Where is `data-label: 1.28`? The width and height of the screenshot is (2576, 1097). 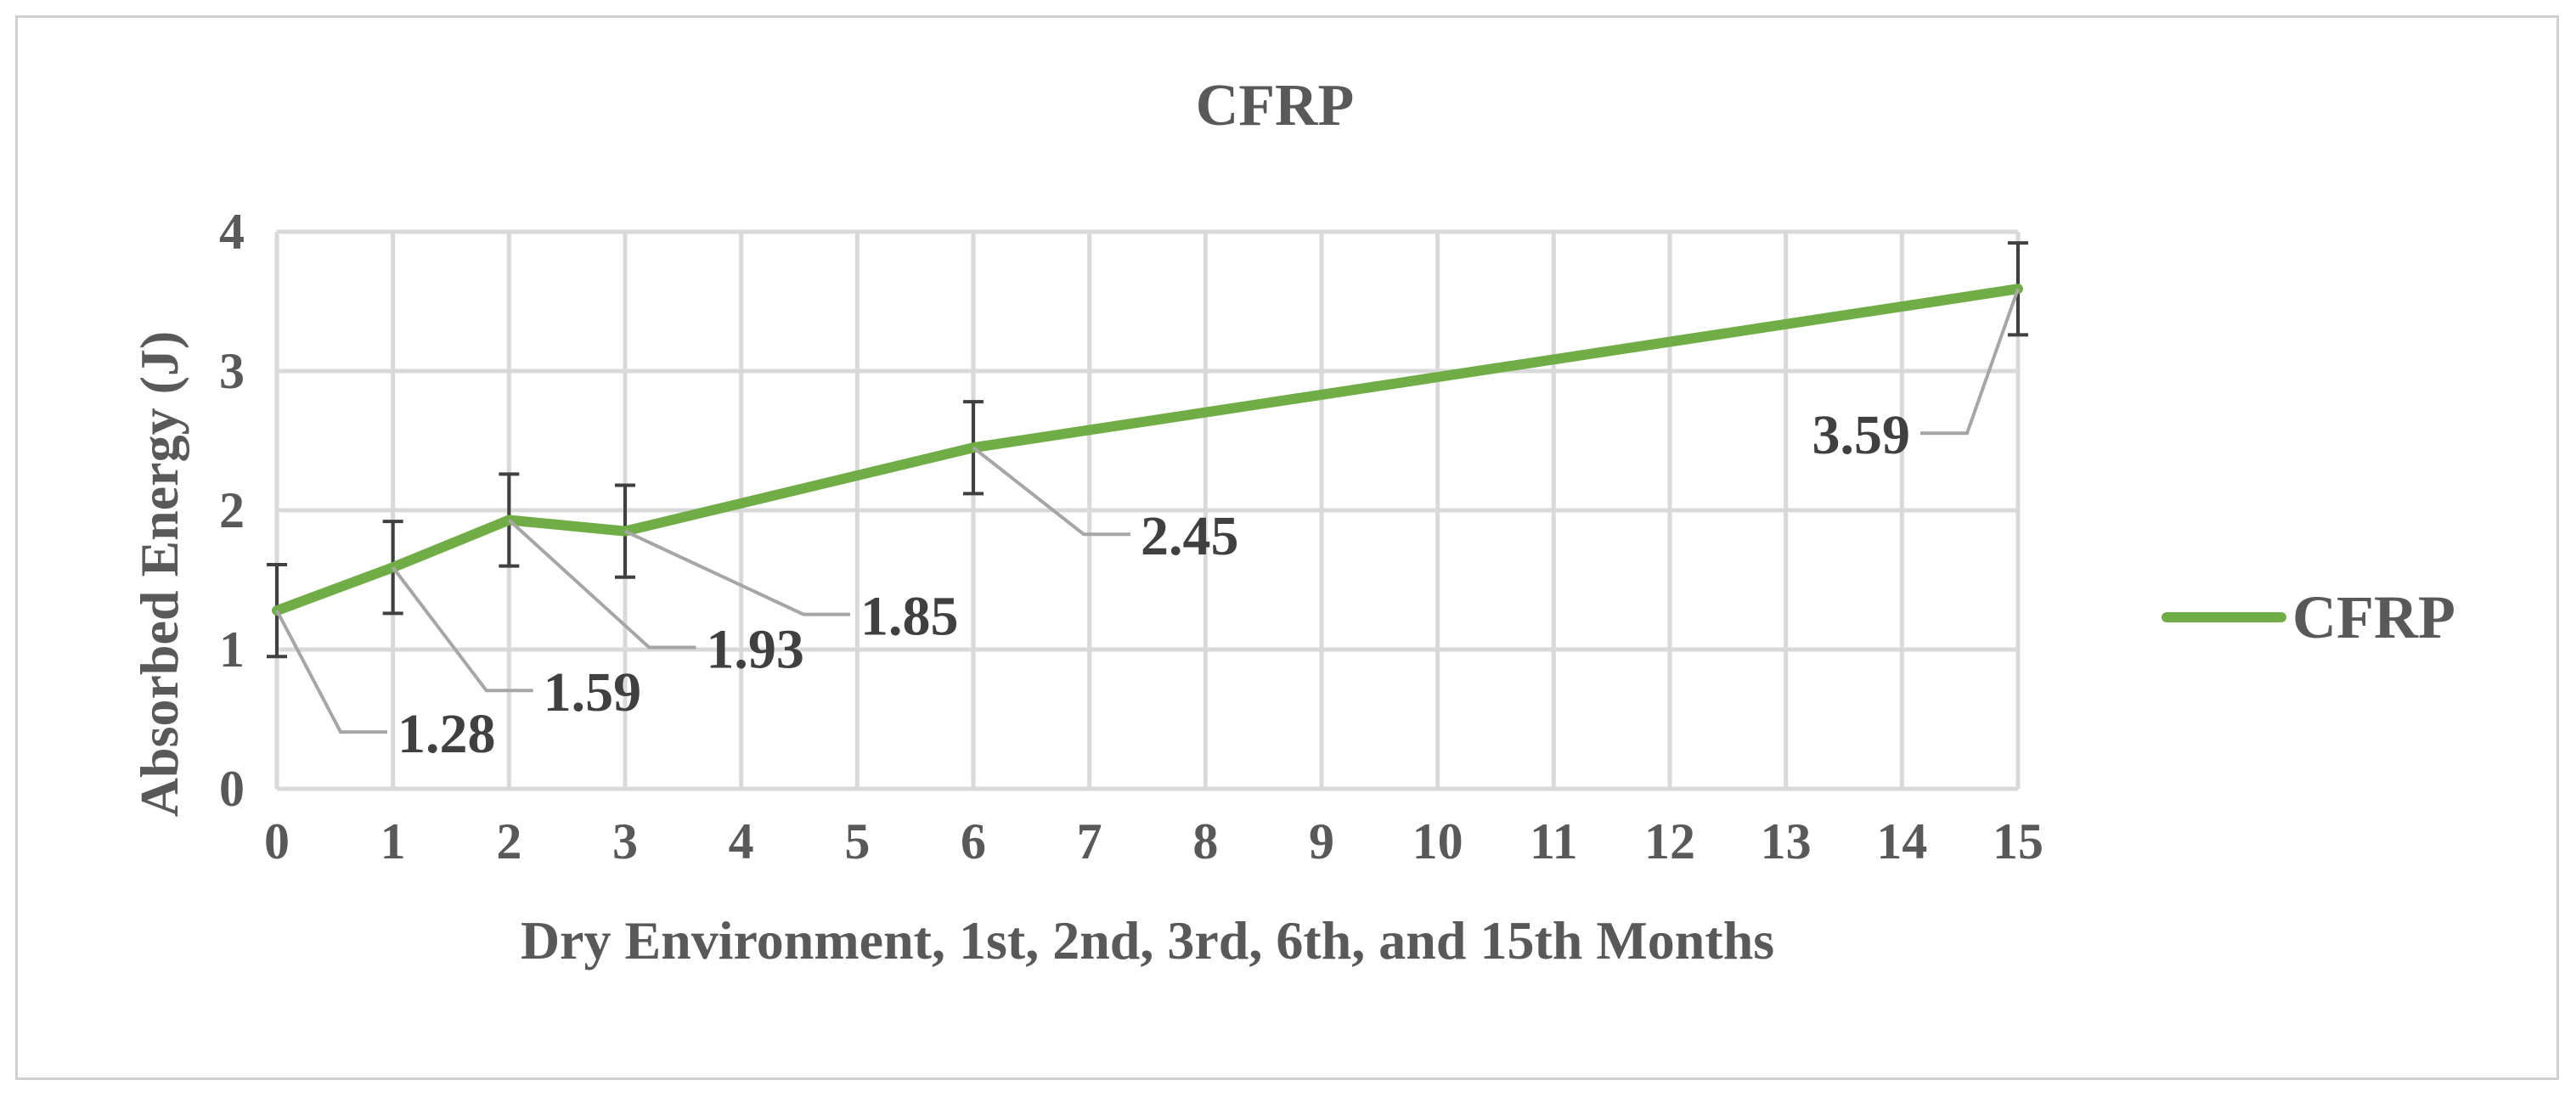
data-label: 1.28 is located at coordinates (446, 734).